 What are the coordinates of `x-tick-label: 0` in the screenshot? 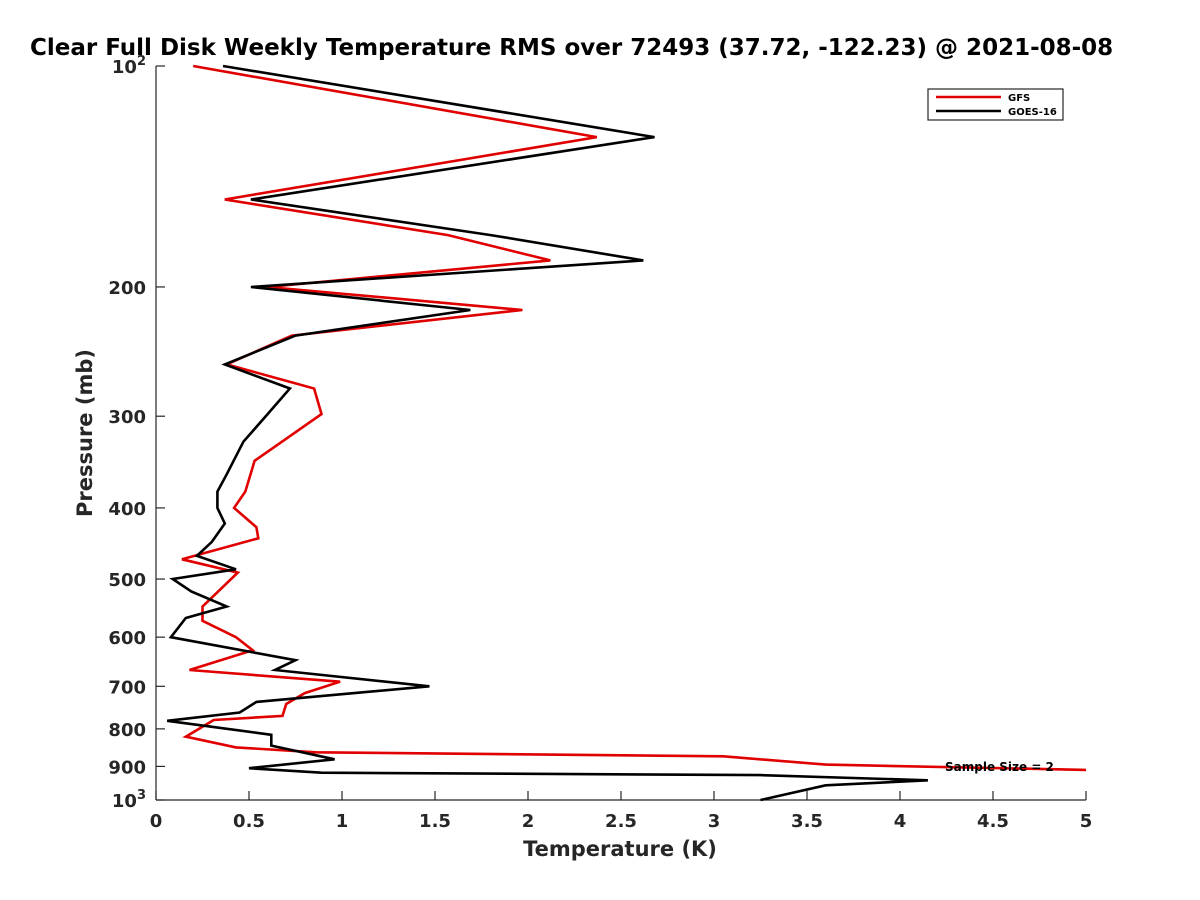 It's located at (156, 821).